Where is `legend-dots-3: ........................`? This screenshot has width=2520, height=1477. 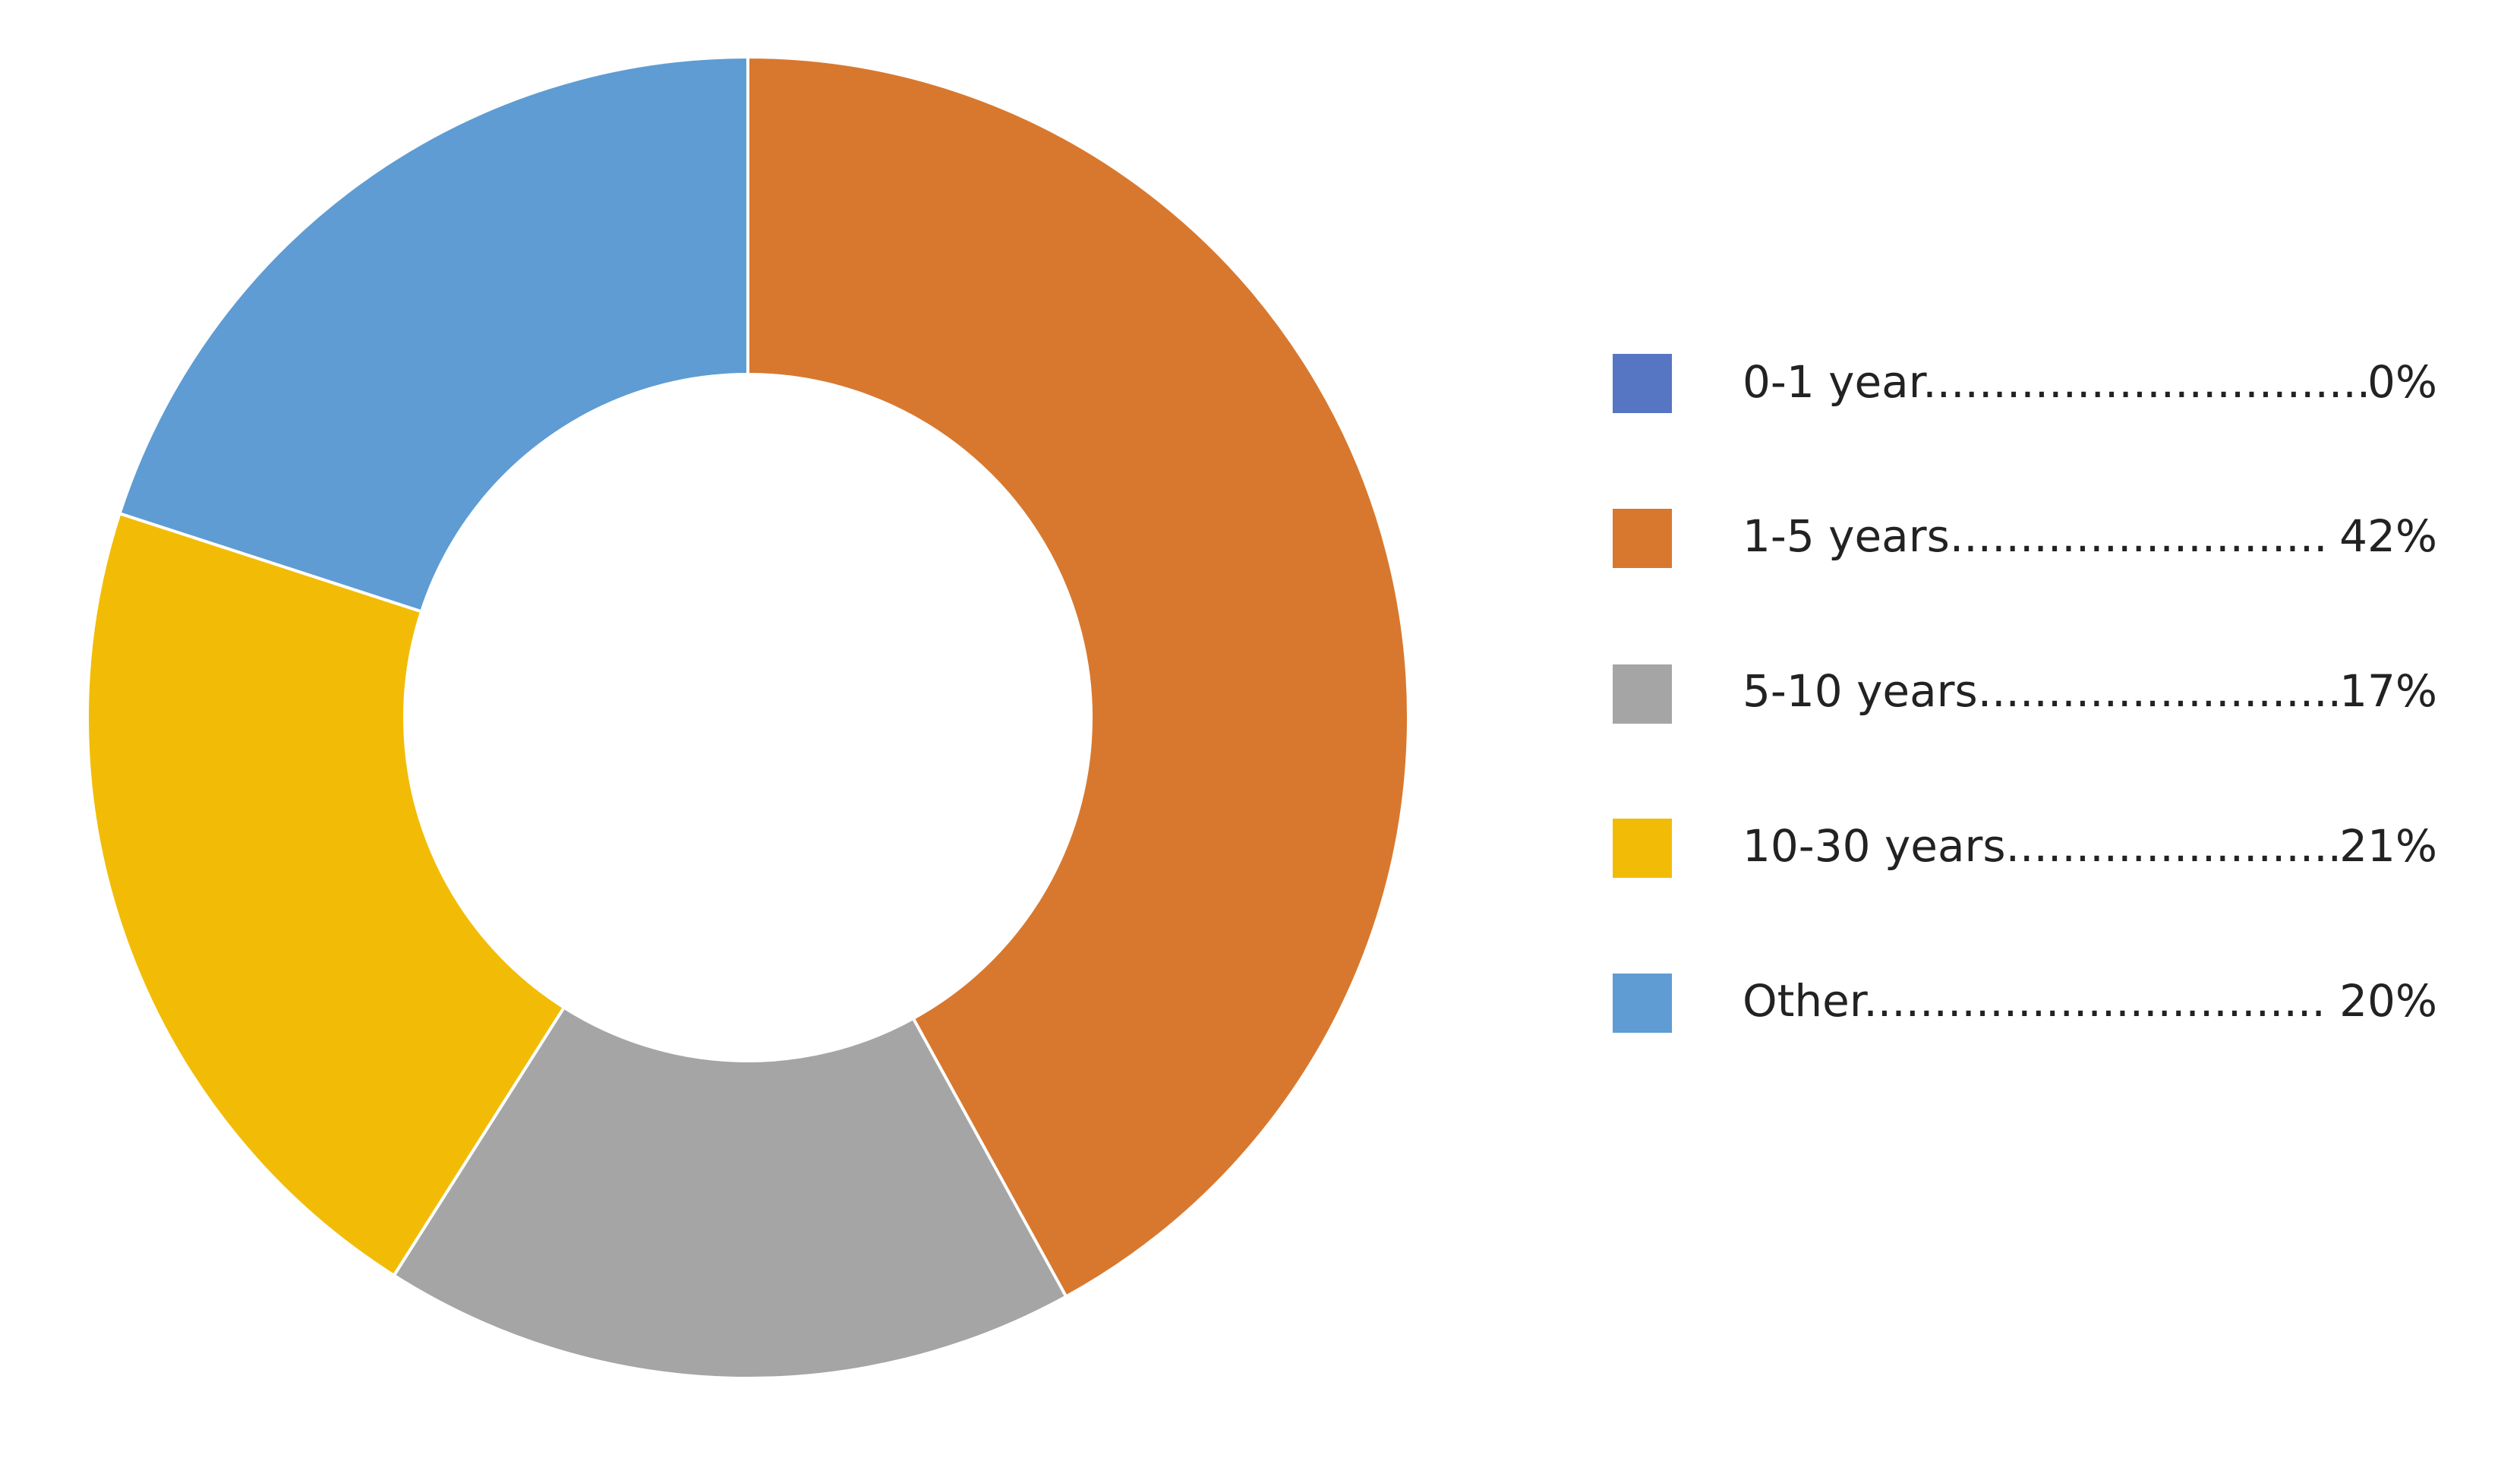 legend-dots-3: ........................ is located at coordinates (2174, 846).